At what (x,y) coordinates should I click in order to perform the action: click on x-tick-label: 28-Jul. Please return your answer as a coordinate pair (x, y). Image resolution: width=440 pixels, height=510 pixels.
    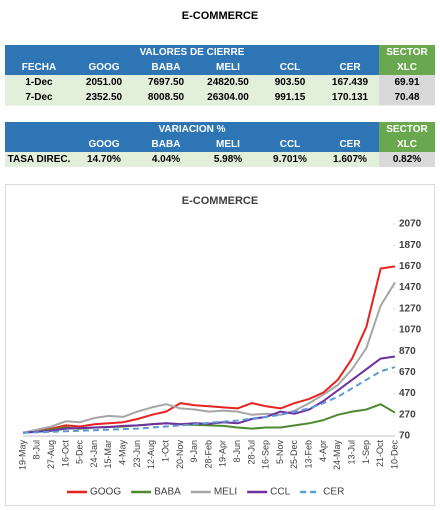
    Looking at the image, I should click on (251, 452).